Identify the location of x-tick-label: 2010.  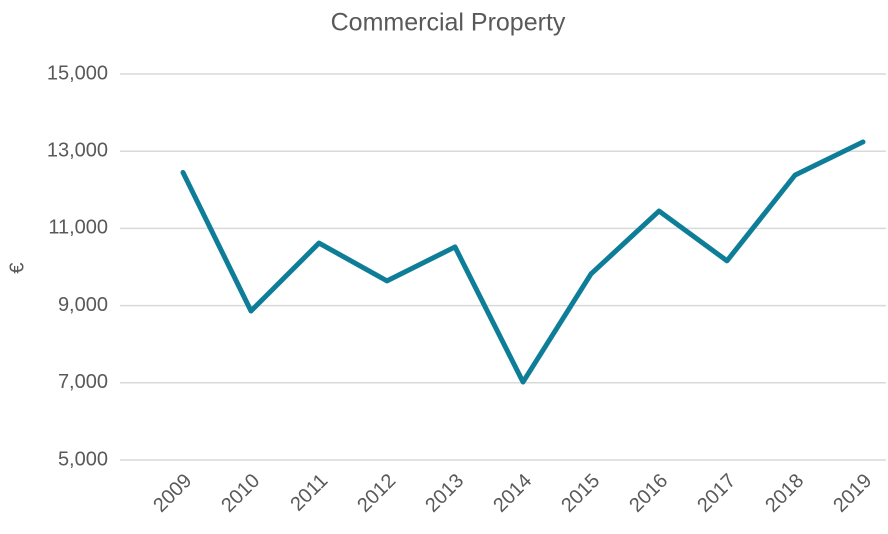
(240, 493).